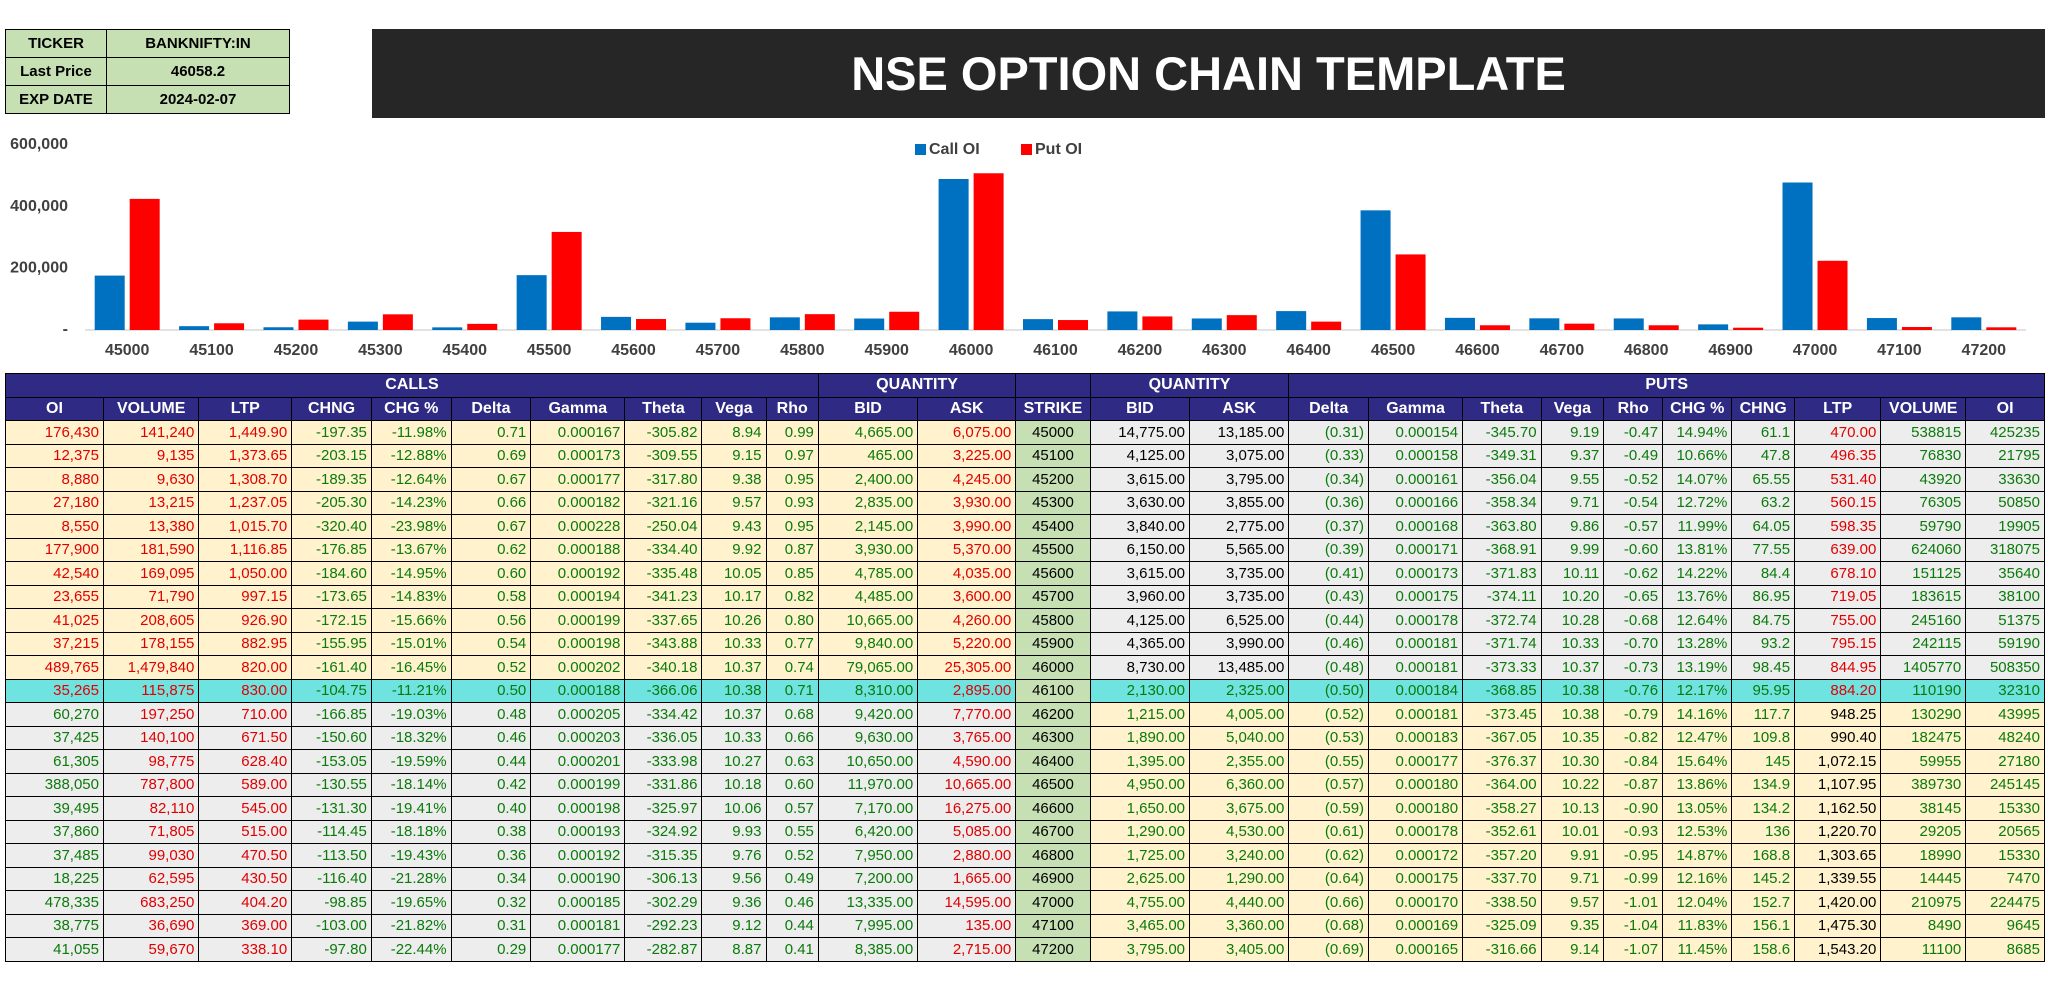 The width and height of the screenshot is (2048, 997). What do you see at coordinates (491, 784) in the screenshot?
I see `cell: 0.42` at bounding box center [491, 784].